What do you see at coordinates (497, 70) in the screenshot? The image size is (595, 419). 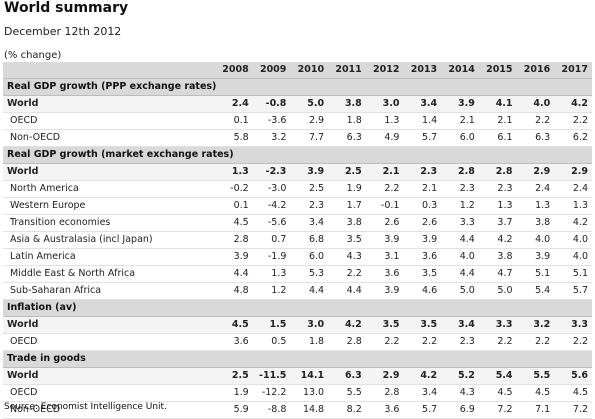 I see `year-header: 2015` at bounding box center [497, 70].